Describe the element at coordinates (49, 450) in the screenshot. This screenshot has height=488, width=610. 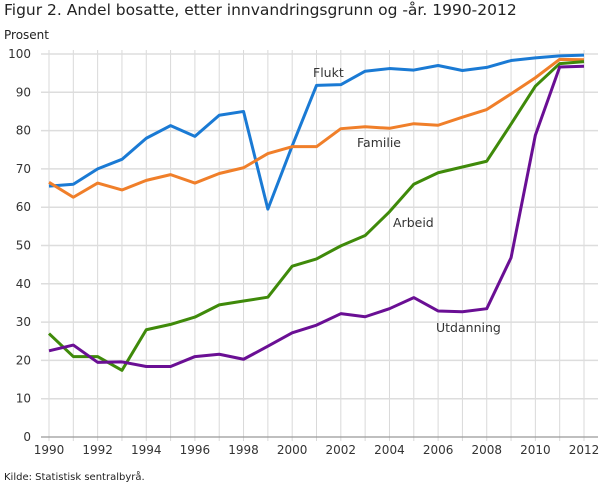
I see `x-tick-label: 1990` at that location.